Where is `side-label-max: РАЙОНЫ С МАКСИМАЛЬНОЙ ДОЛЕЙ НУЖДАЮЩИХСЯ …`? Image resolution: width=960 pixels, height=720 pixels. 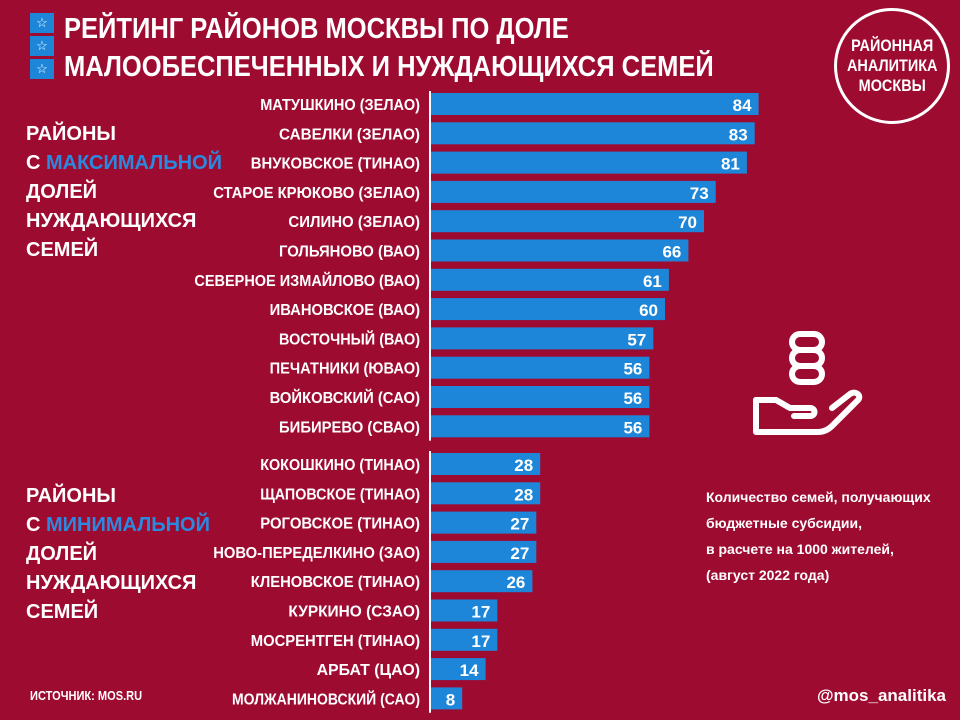 side-label-max: РАЙОНЫ С МАКСИМАЛЬНОЙ ДОЛЕЙ НУЖДАЮЩИХСЯ … is located at coordinates (124, 192).